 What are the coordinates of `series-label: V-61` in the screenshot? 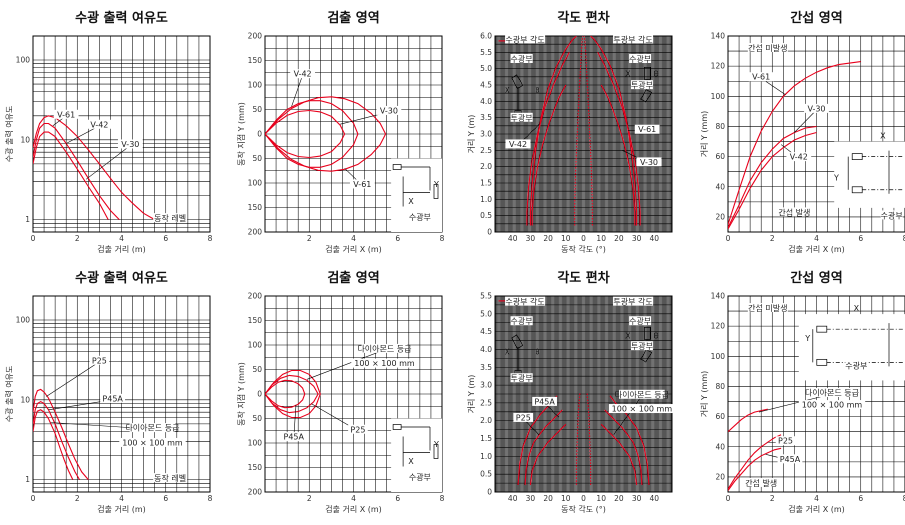 It's located at (362, 184).